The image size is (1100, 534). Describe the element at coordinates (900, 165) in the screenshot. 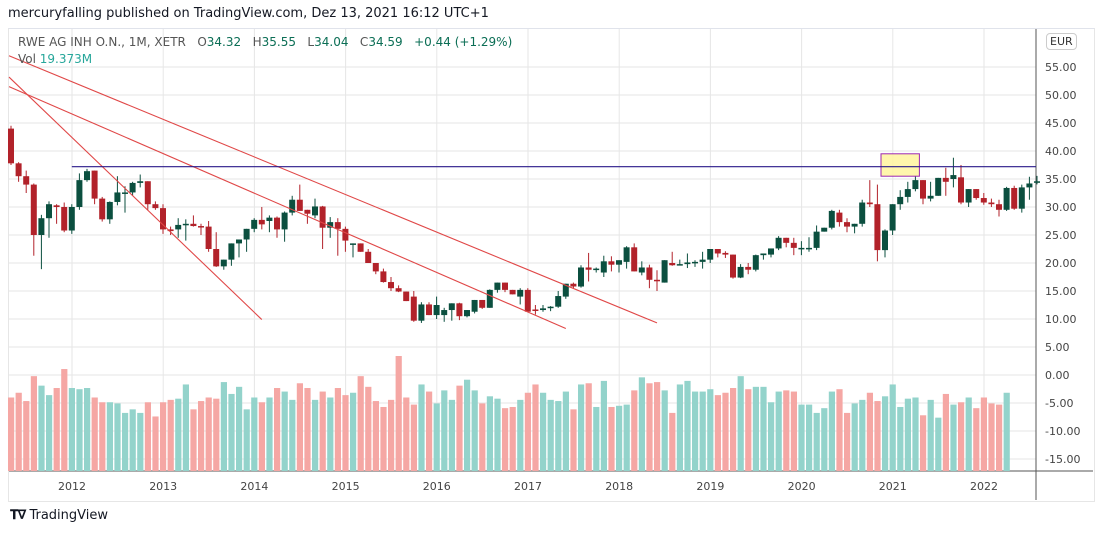

I see `highlight-box` at that location.